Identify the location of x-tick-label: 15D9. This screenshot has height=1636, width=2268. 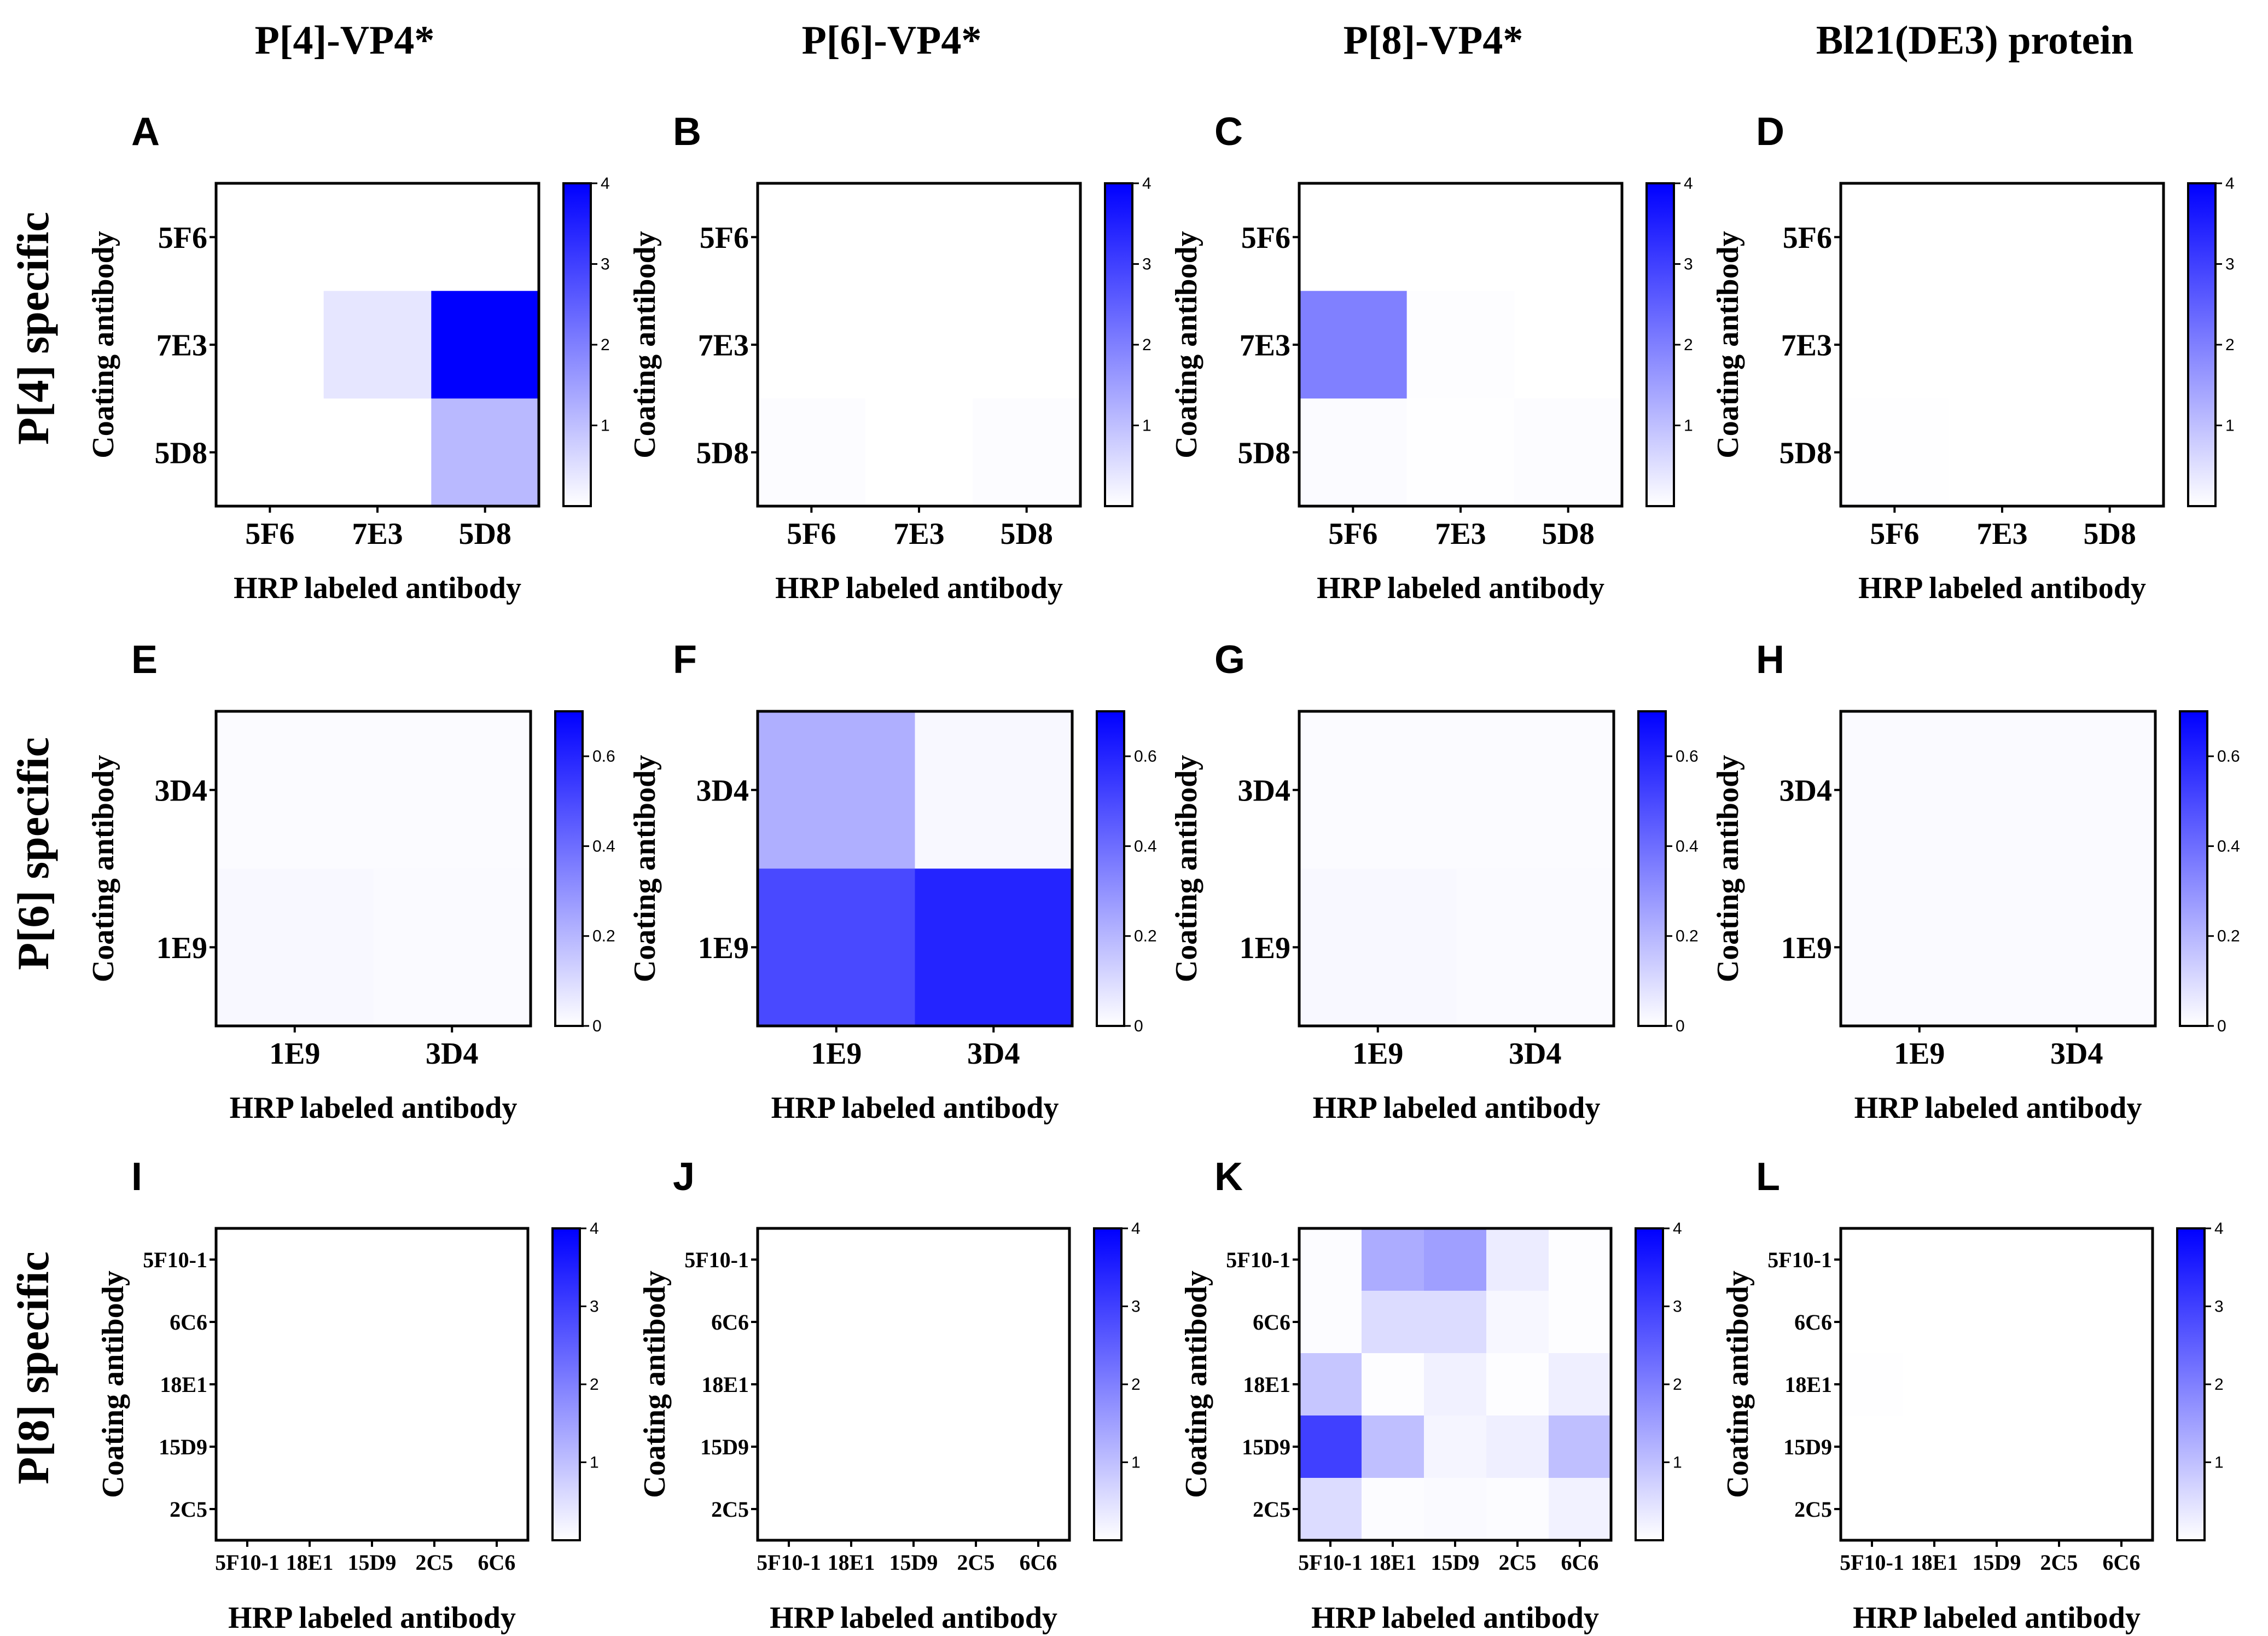
(1997, 1563).